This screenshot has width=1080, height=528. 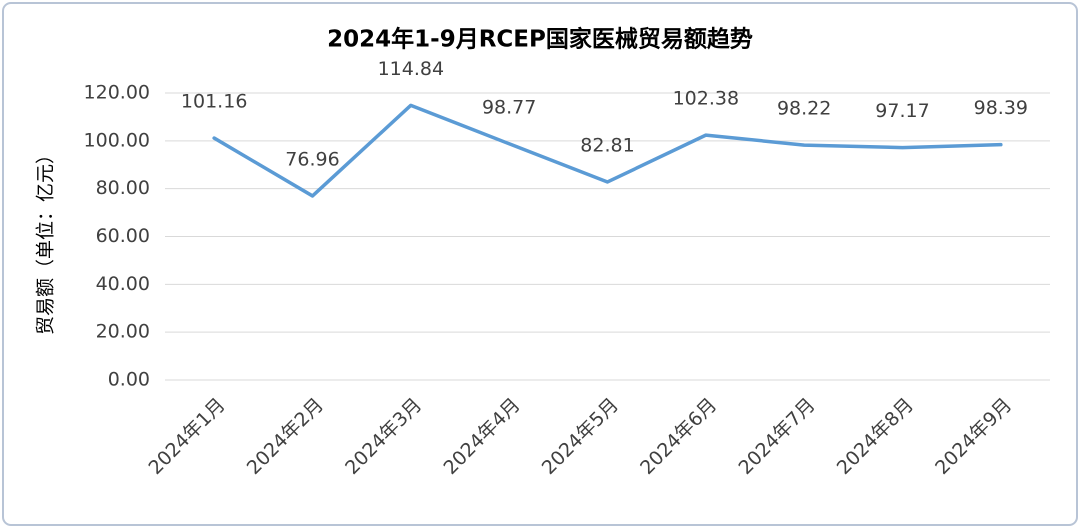 What do you see at coordinates (129, 380) in the screenshot?
I see `y-tick-label: 0.00` at bounding box center [129, 380].